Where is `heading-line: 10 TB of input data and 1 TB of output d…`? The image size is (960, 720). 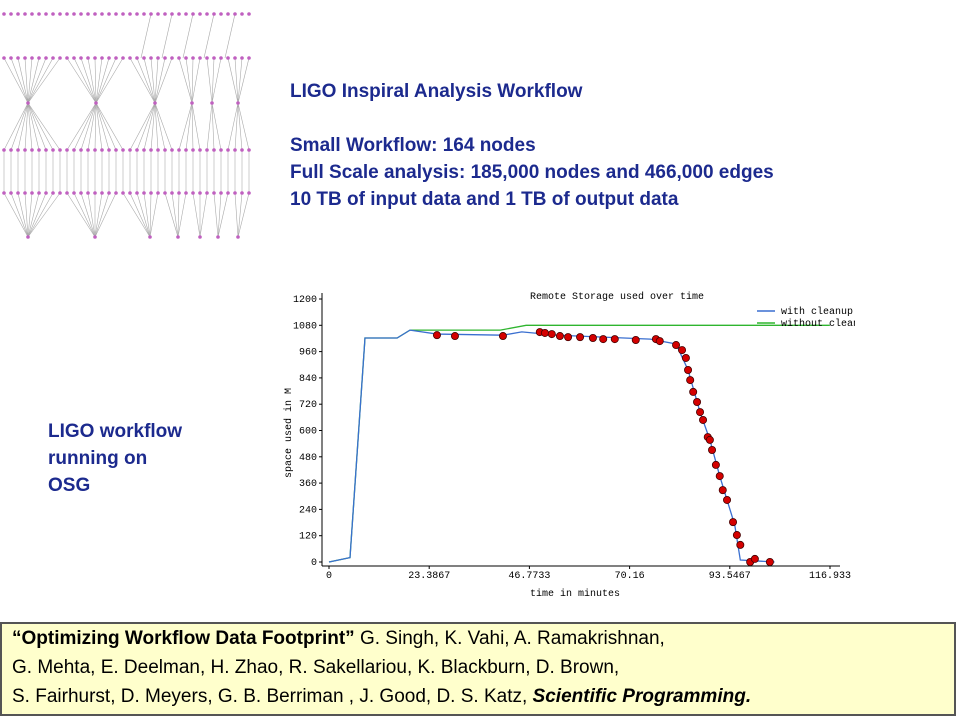 heading-line: 10 TB of input data and 1 TB of output d… is located at coordinates (484, 199).